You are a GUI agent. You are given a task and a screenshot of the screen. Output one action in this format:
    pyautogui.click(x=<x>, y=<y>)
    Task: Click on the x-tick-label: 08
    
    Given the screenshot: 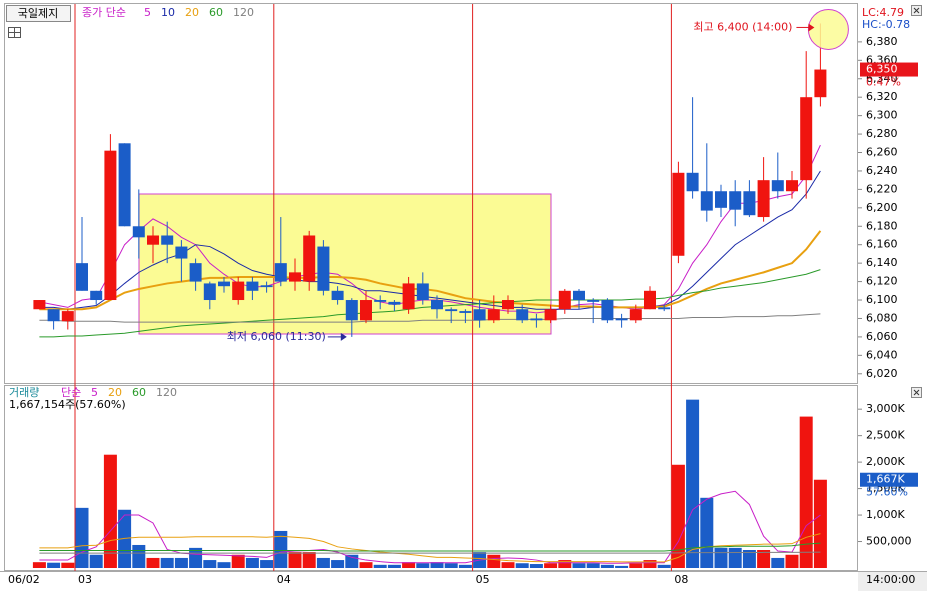 What is the action you would take?
    pyautogui.click(x=681, y=579)
    